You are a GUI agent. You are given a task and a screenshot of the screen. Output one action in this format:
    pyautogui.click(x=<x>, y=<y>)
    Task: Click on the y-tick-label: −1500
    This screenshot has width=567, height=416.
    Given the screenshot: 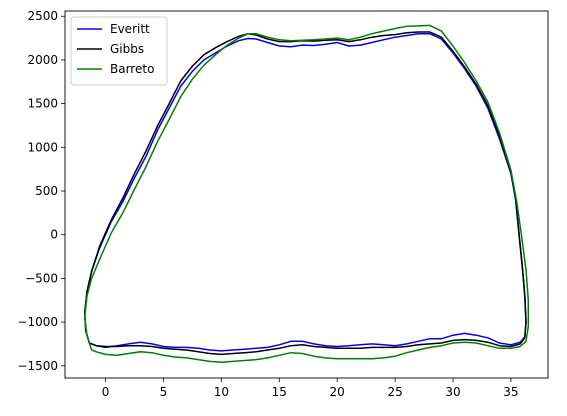 What is the action you would take?
    pyautogui.click(x=37, y=366)
    